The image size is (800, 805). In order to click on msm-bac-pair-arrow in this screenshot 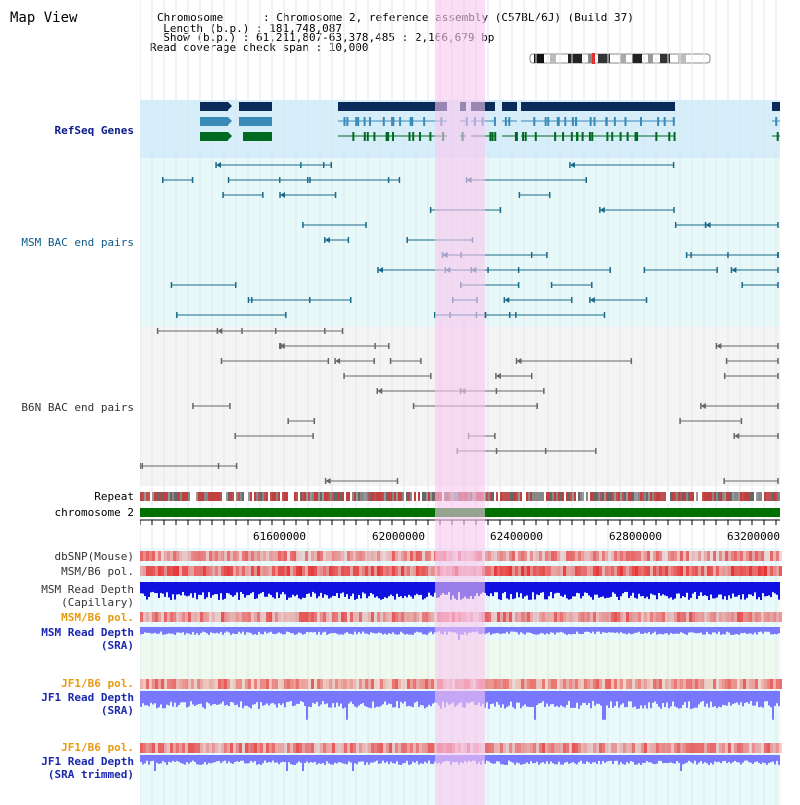, I will do `click(734, 270)`.